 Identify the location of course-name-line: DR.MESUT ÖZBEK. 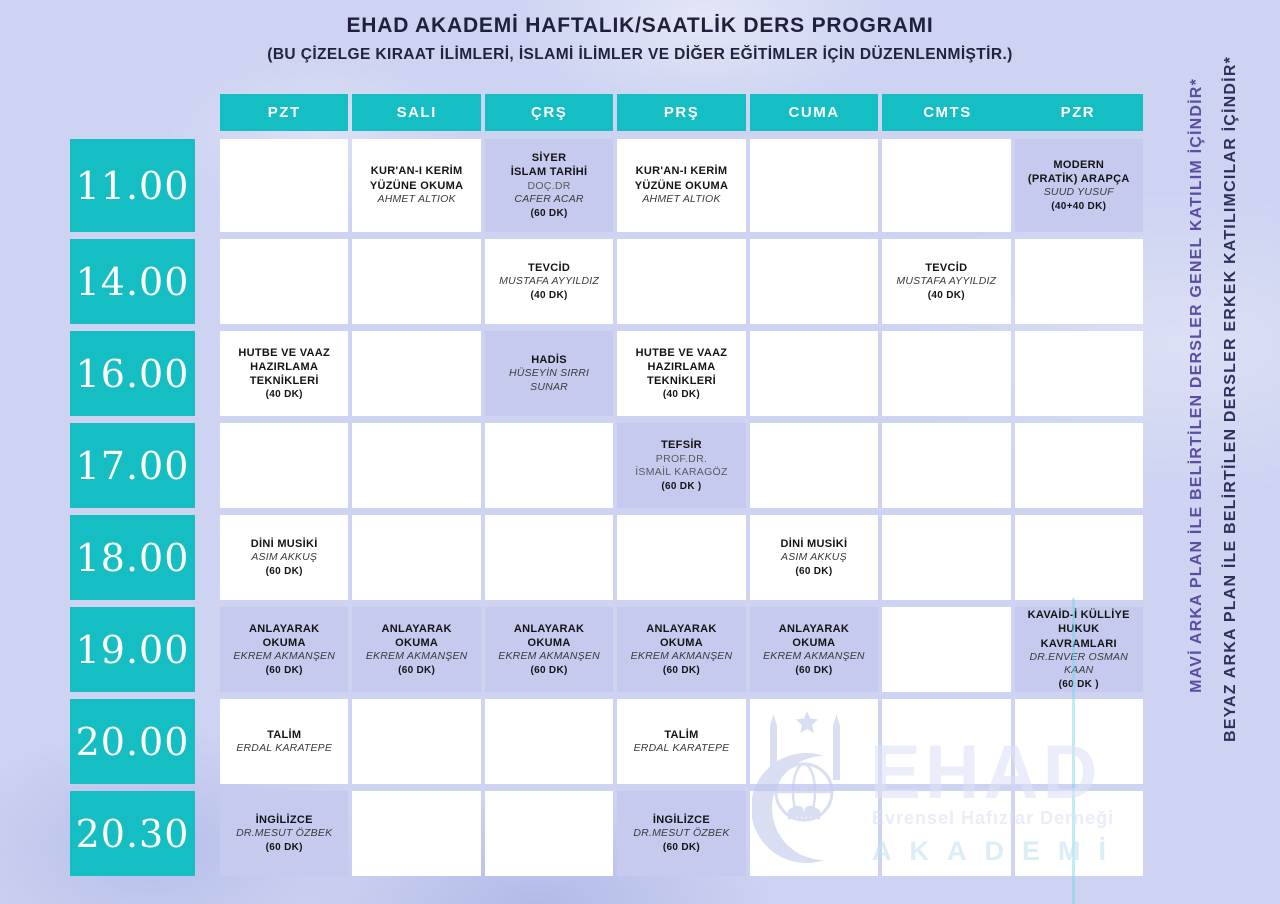
(284, 833).